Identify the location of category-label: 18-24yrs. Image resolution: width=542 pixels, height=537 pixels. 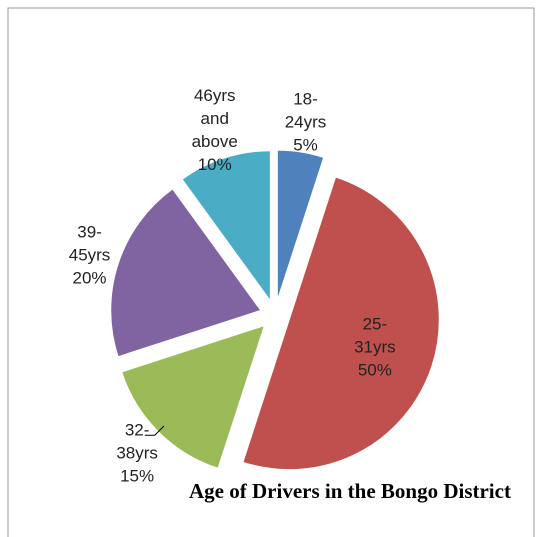
(305, 110).